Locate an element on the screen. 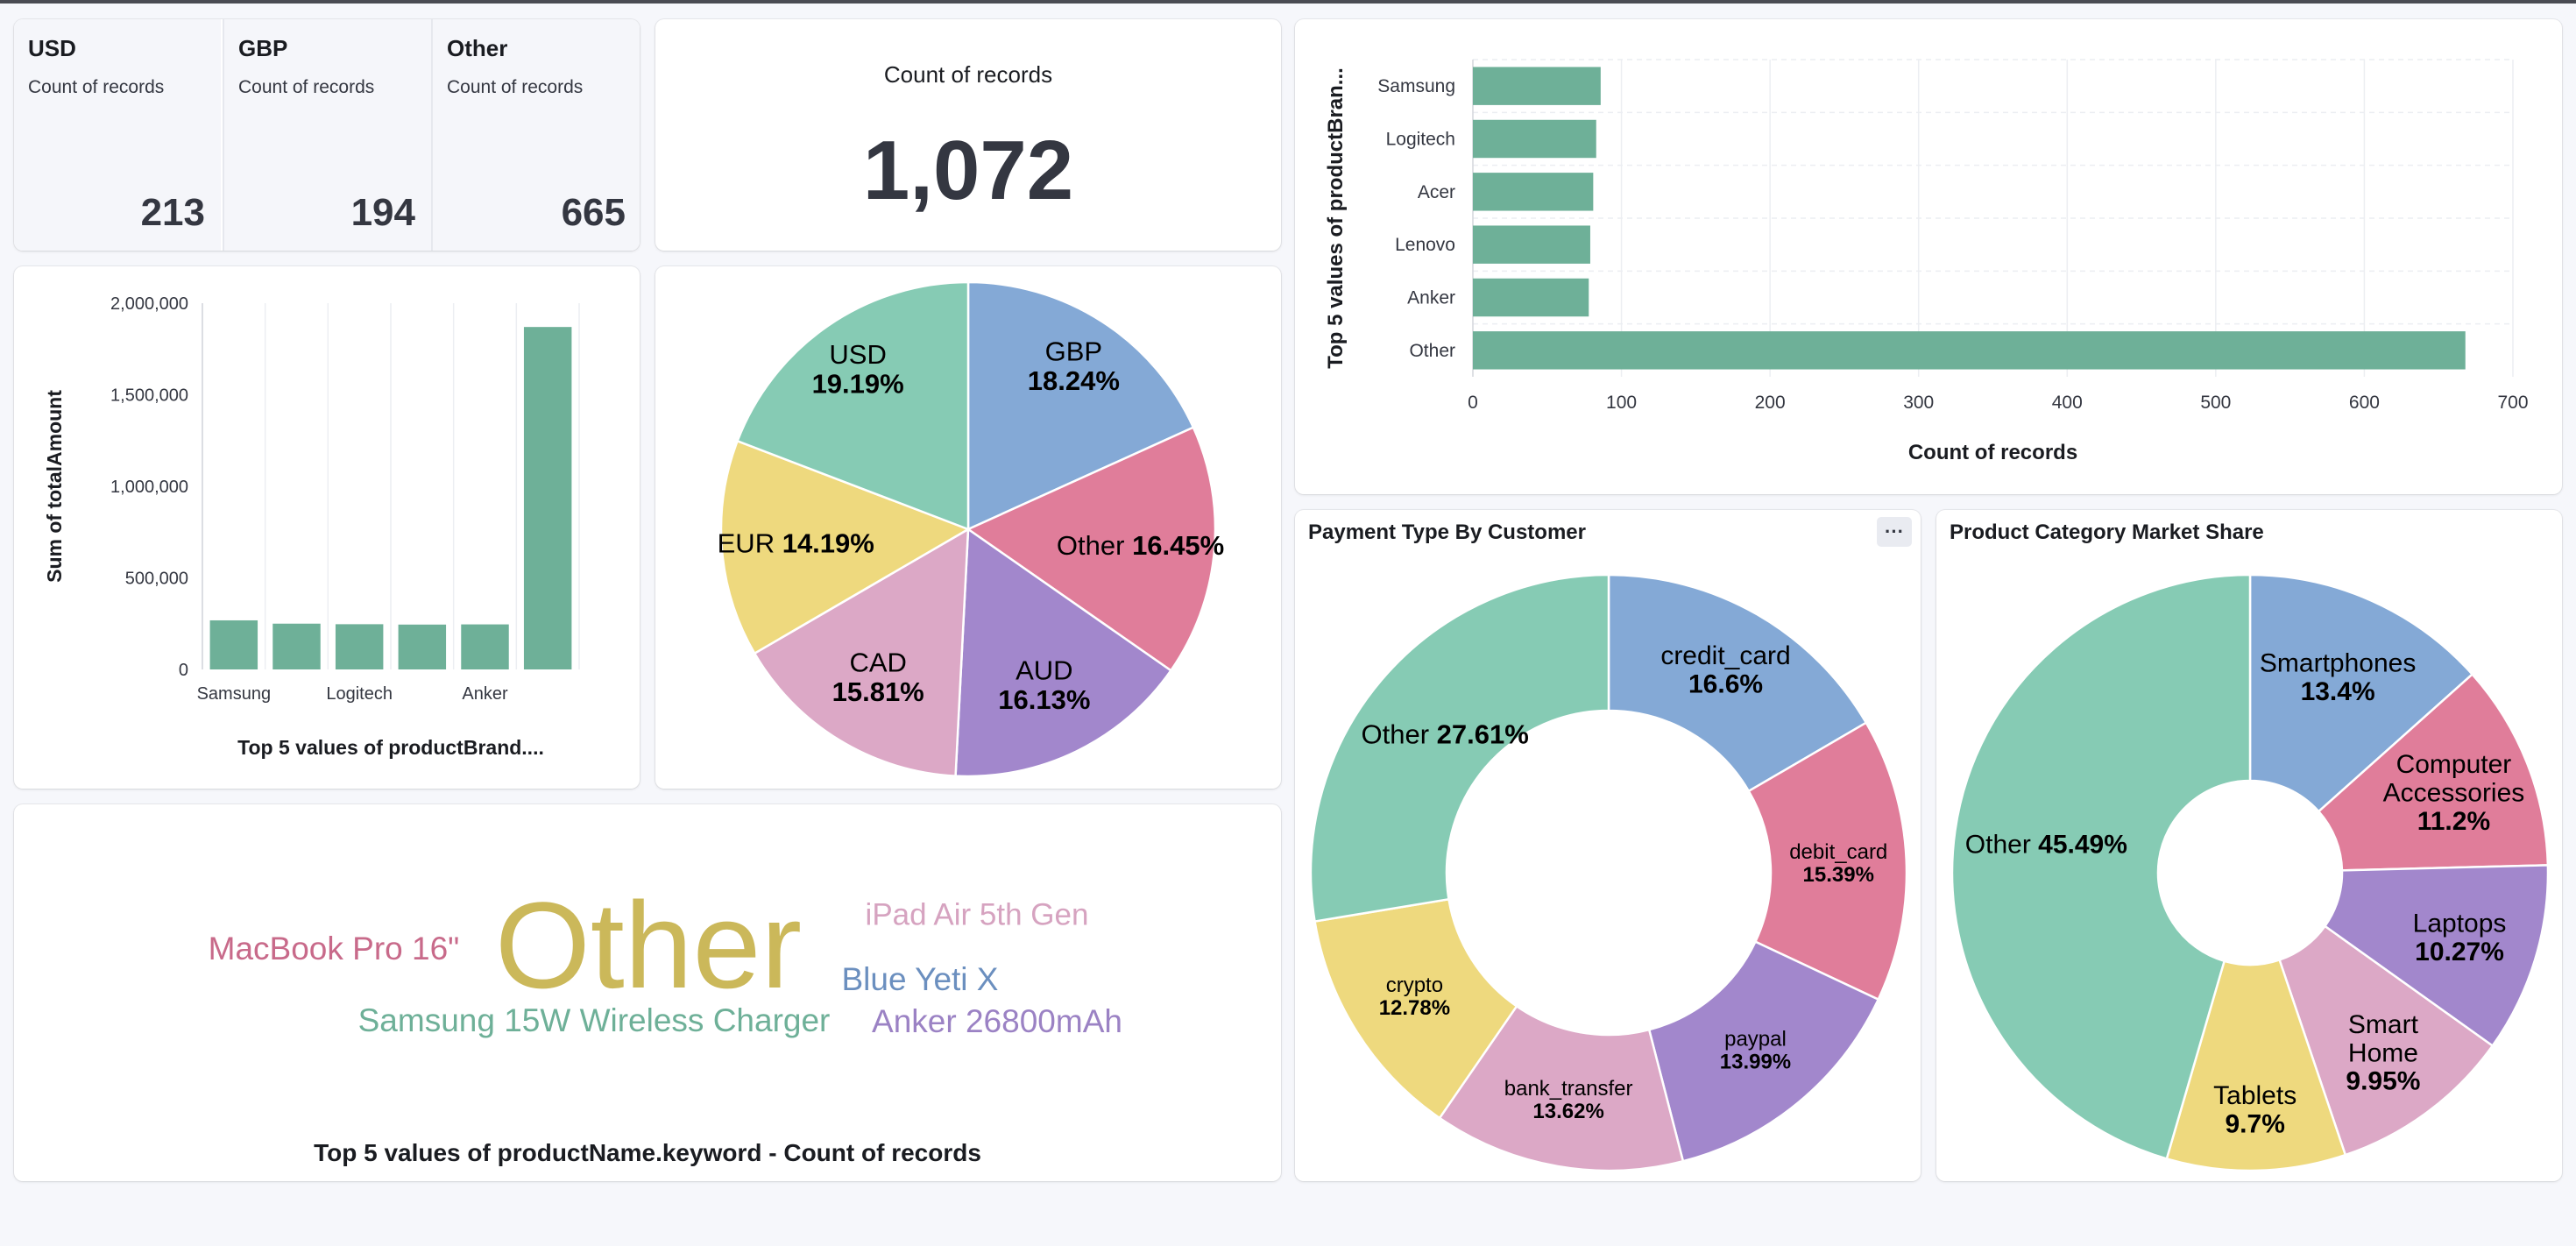 This screenshot has height=1246, width=2576. slice-label: Accessories is located at coordinates (2454, 792).